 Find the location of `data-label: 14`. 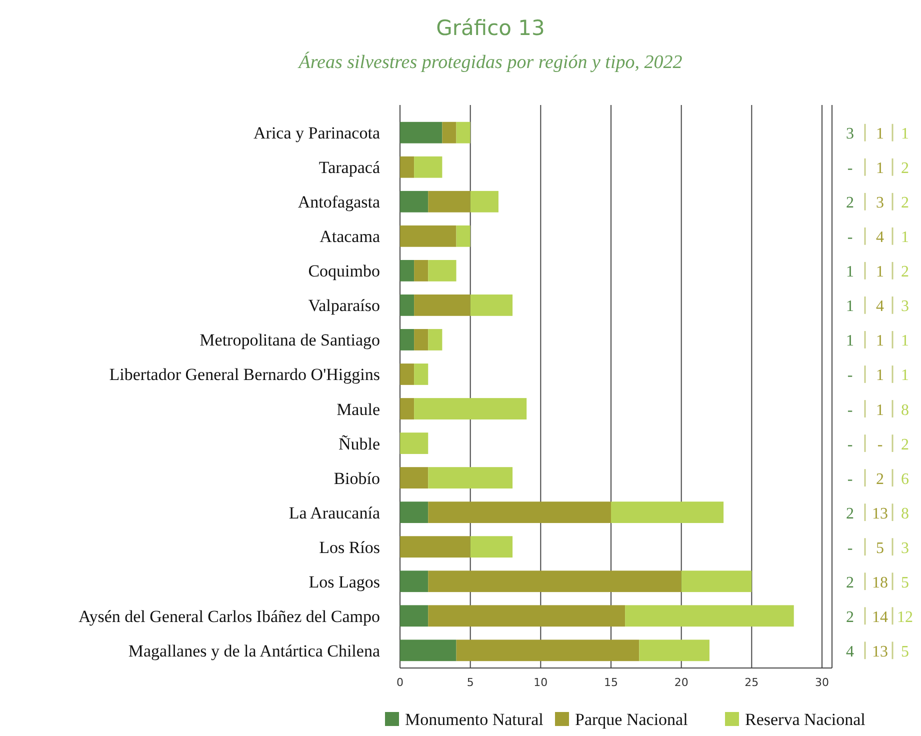

data-label: 14 is located at coordinates (880, 617).